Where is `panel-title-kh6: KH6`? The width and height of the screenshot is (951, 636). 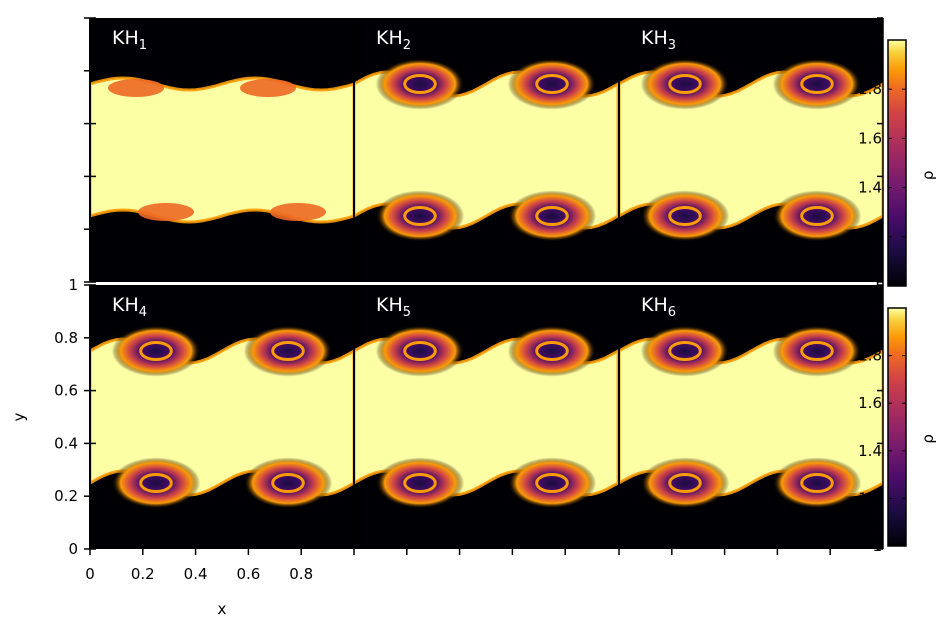
panel-title-kh6: KH6 is located at coordinates (658, 307).